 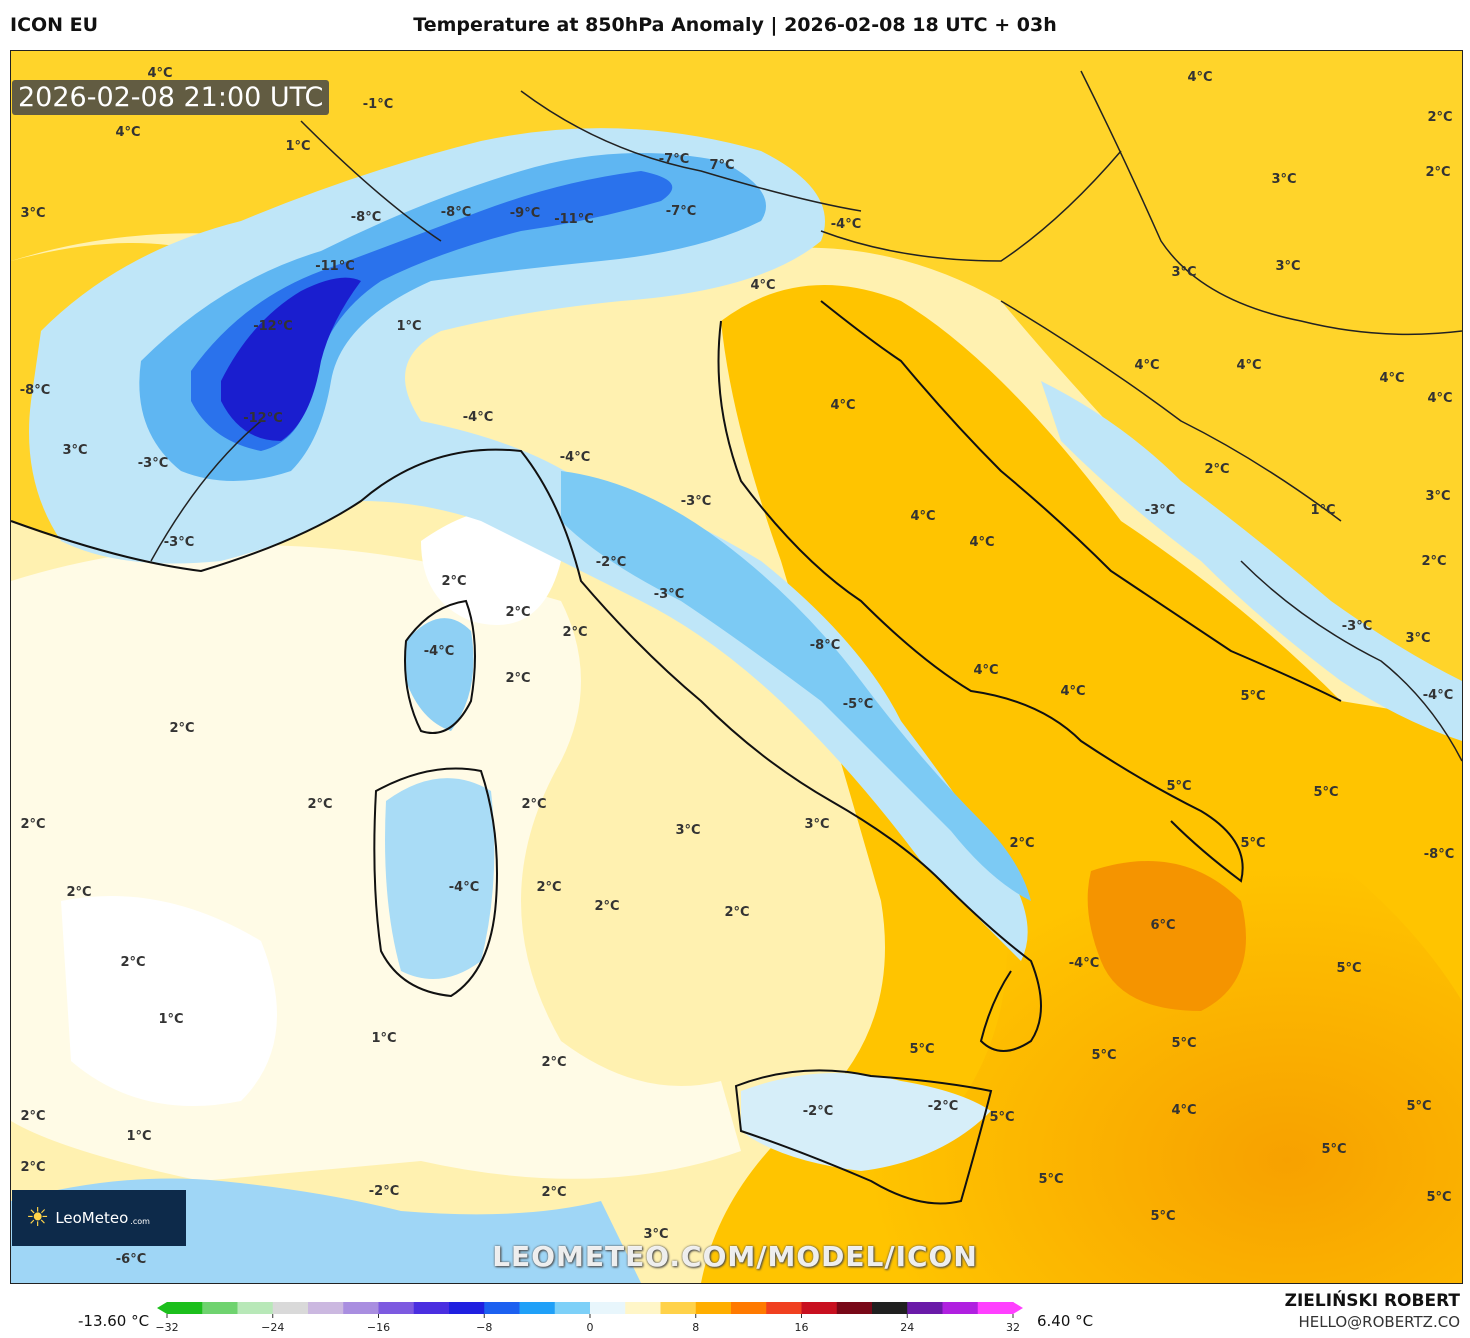 I want to click on zone-cold-sicily, so click(x=866, y=1122).